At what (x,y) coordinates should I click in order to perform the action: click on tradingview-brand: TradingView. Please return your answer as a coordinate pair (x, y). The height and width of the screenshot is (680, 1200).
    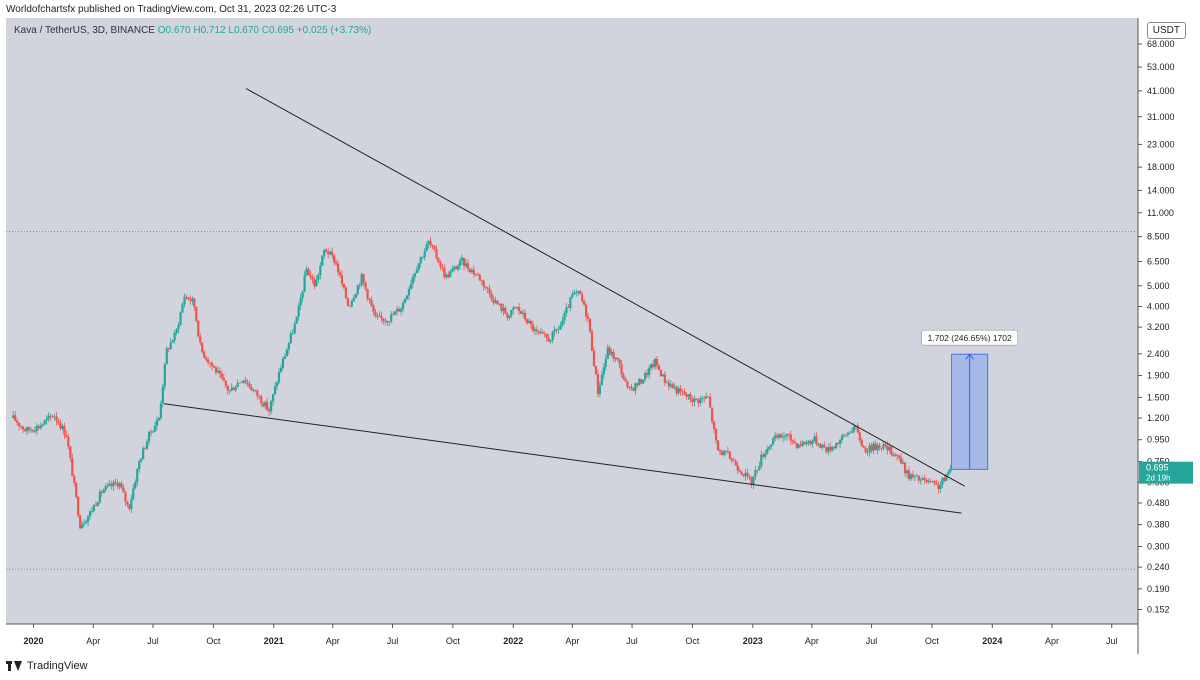
    Looking at the image, I should click on (57, 666).